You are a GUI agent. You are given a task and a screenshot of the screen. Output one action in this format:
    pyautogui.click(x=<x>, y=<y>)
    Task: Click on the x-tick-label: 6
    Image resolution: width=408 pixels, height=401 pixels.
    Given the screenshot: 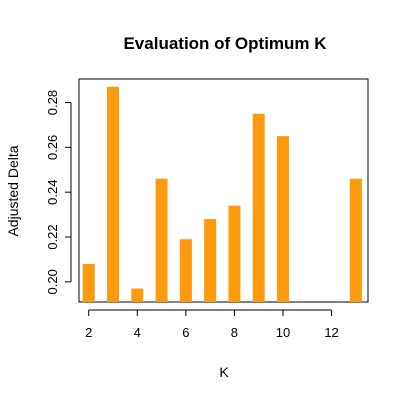 What is the action you would take?
    pyautogui.click(x=185, y=332)
    